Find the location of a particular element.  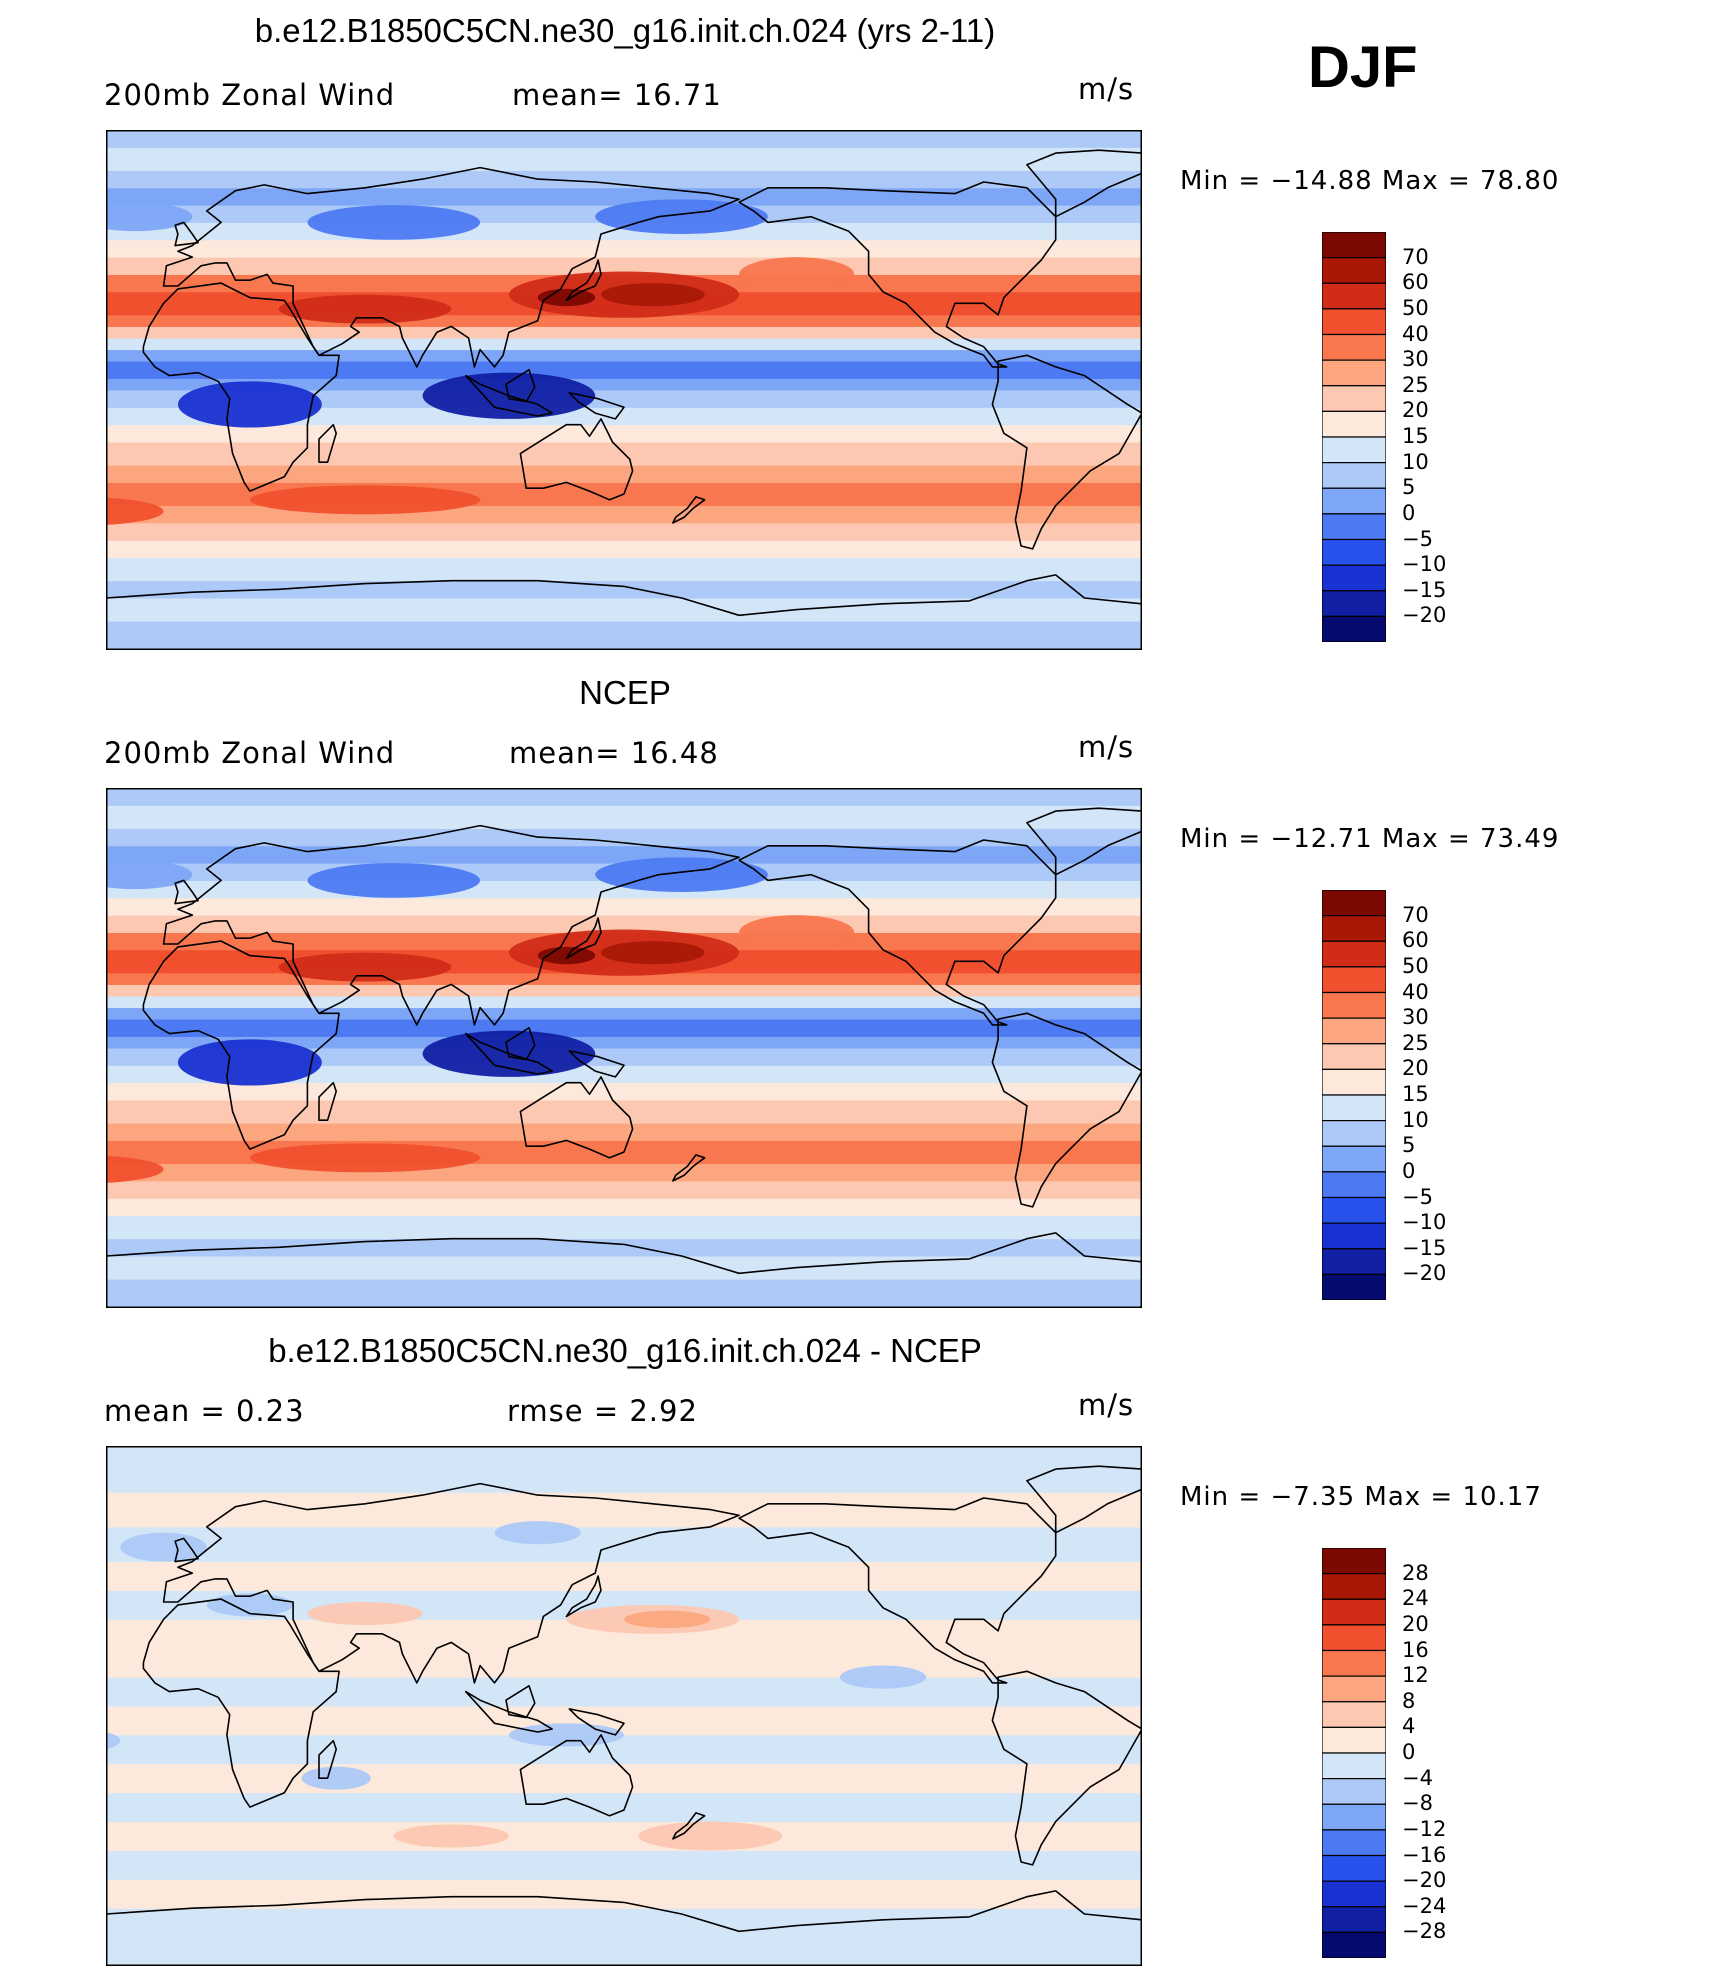

panel-2-colorbar is located at coordinates (1354, 1095).